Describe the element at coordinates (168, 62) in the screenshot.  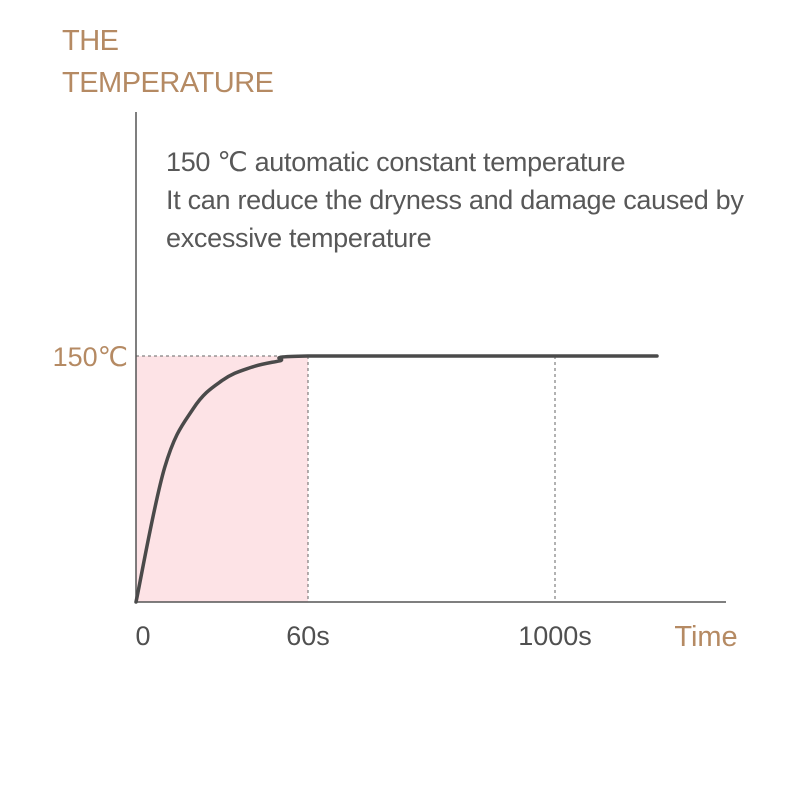
I see `y-axis-title: THE TEMPERATURE` at that location.